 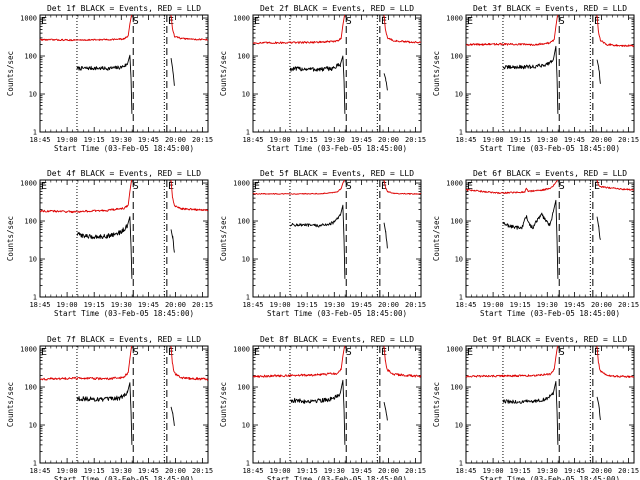 I want to click on panel-title: Det 1f BLACK = Events, RED = LLD, so click(x=124, y=8).